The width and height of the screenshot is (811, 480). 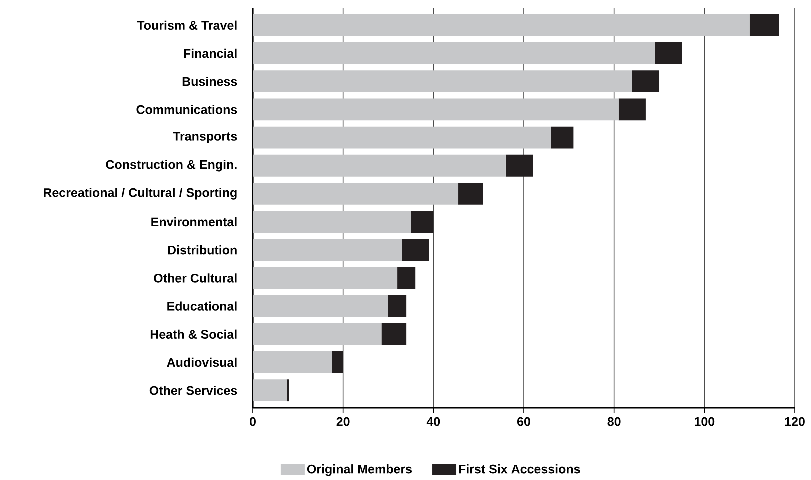 I want to click on y-tick-label: Transports, so click(x=205, y=138).